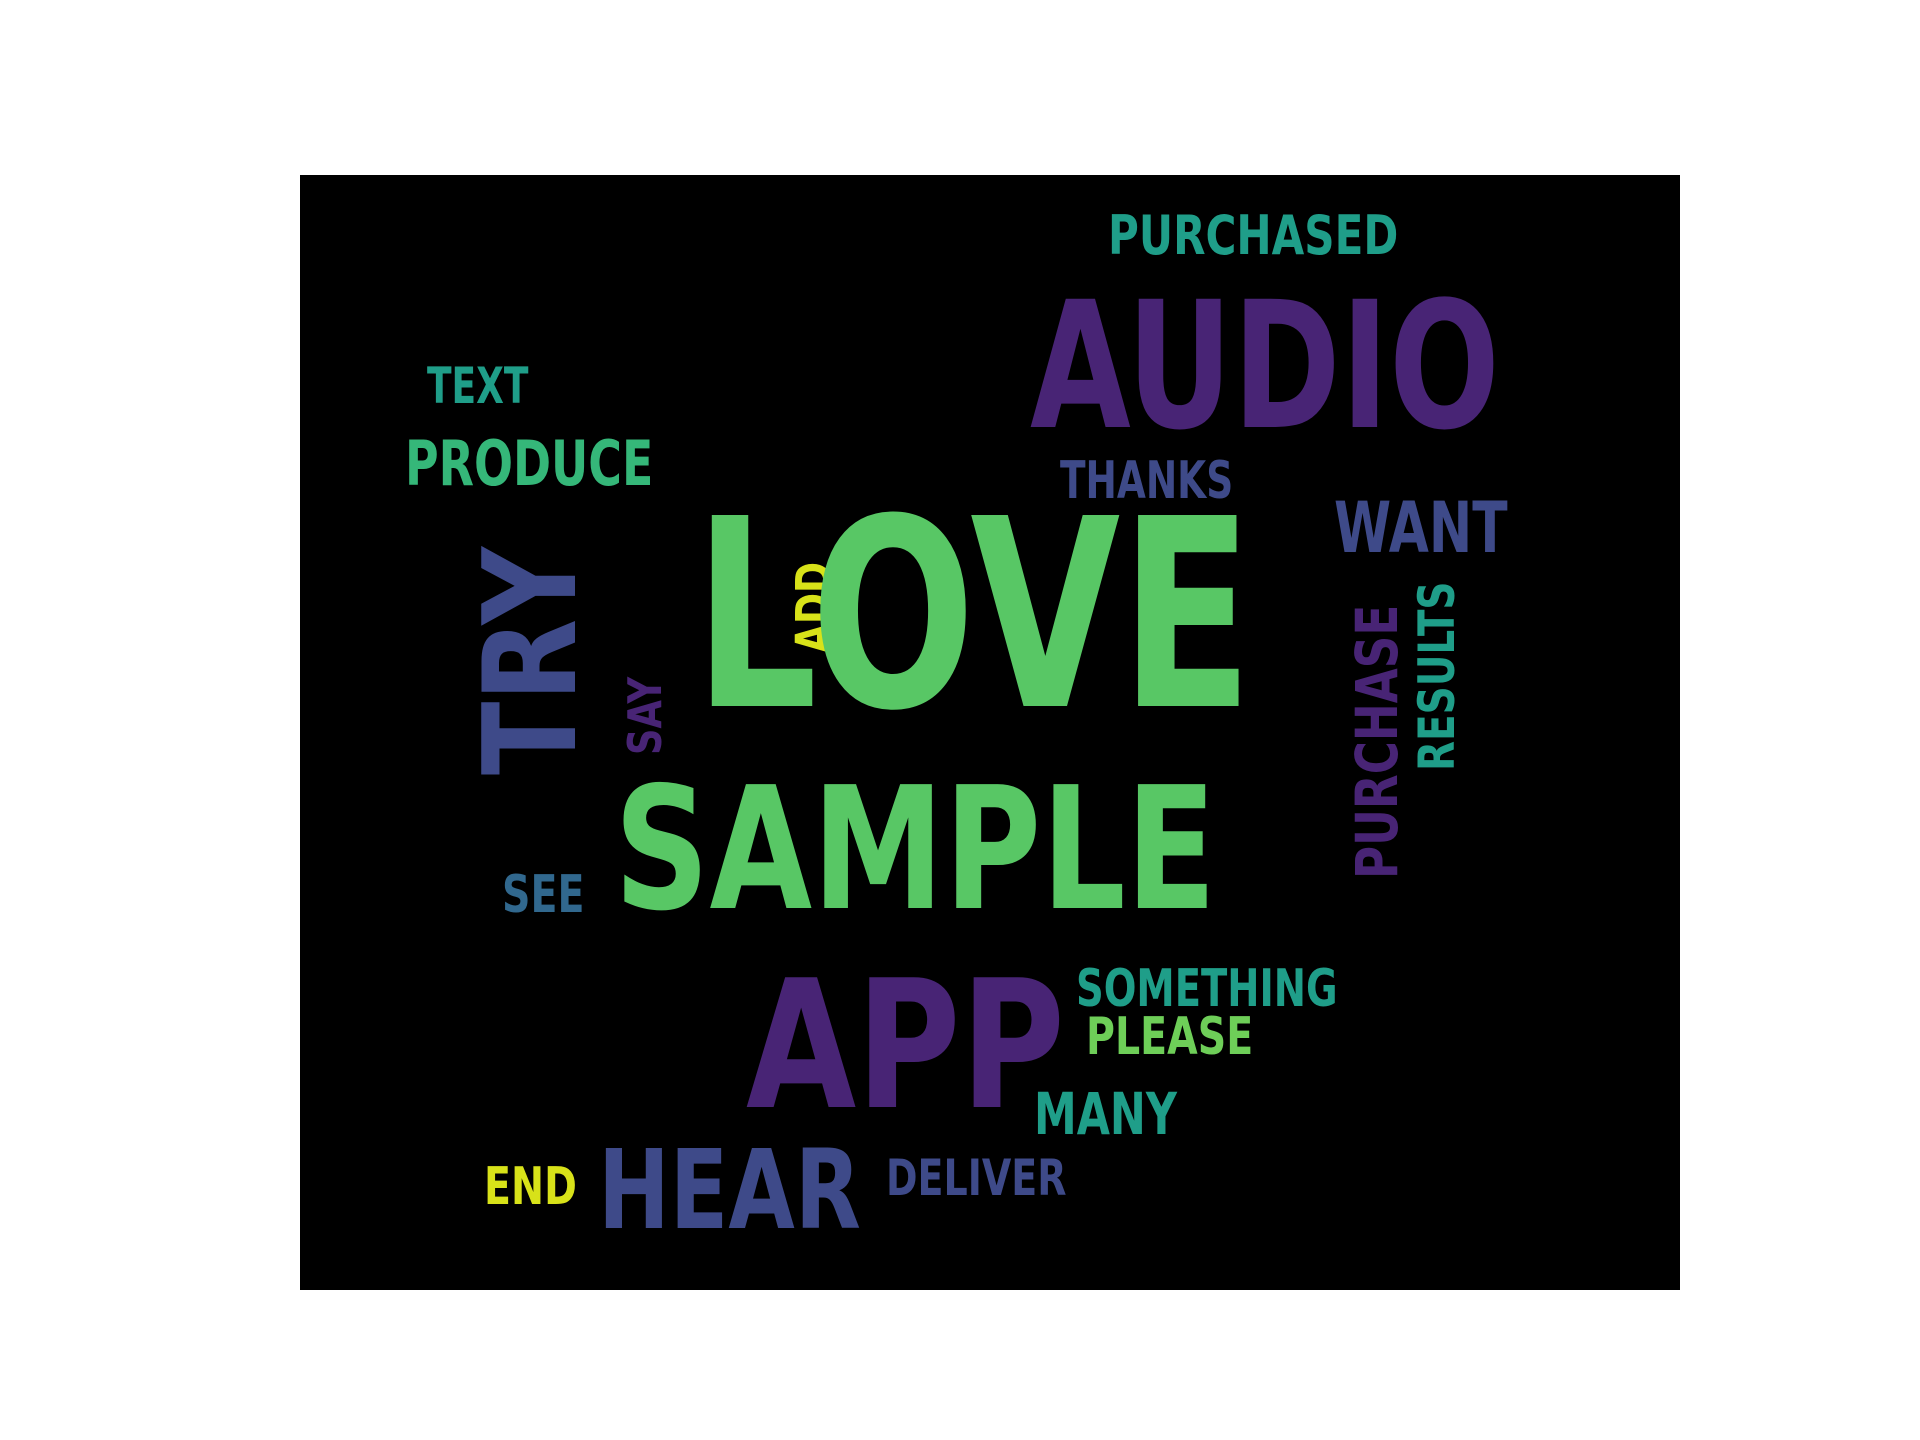  What do you see at coordinates (645, 715) in the screenshot?
I see `word-say: SAY` at bounding box center [645, 715].